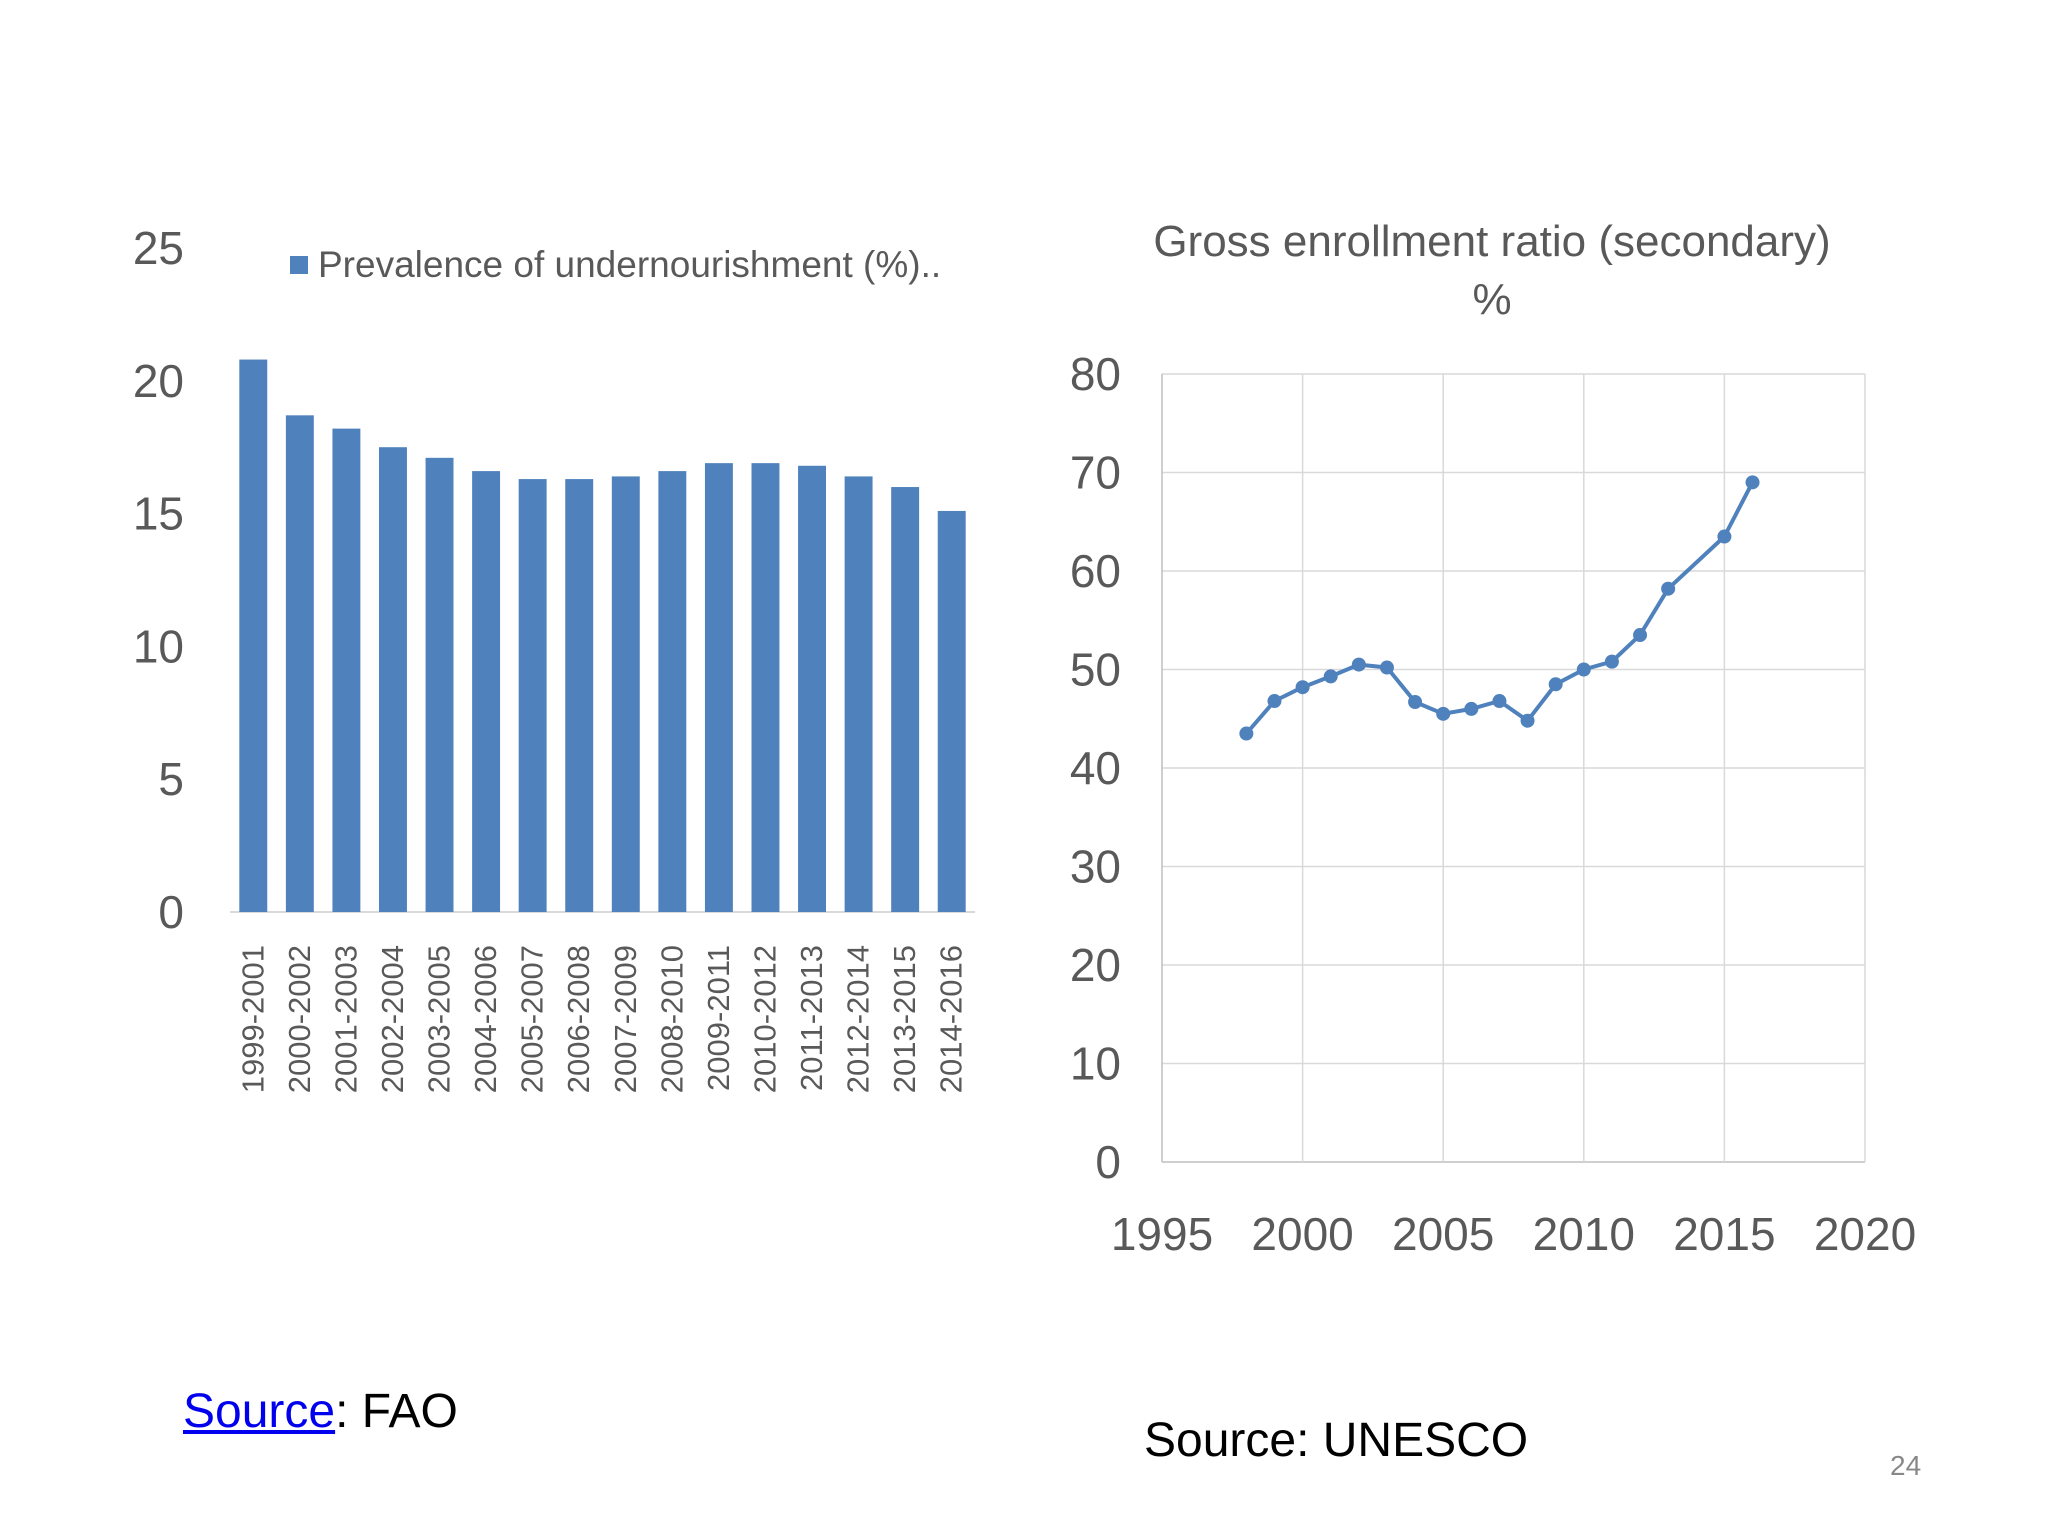 This screenshot has height=1536, width=2048. Describe the element at coordinates (299, 265) in the screenshot. I see `legend-swatch` at that location.